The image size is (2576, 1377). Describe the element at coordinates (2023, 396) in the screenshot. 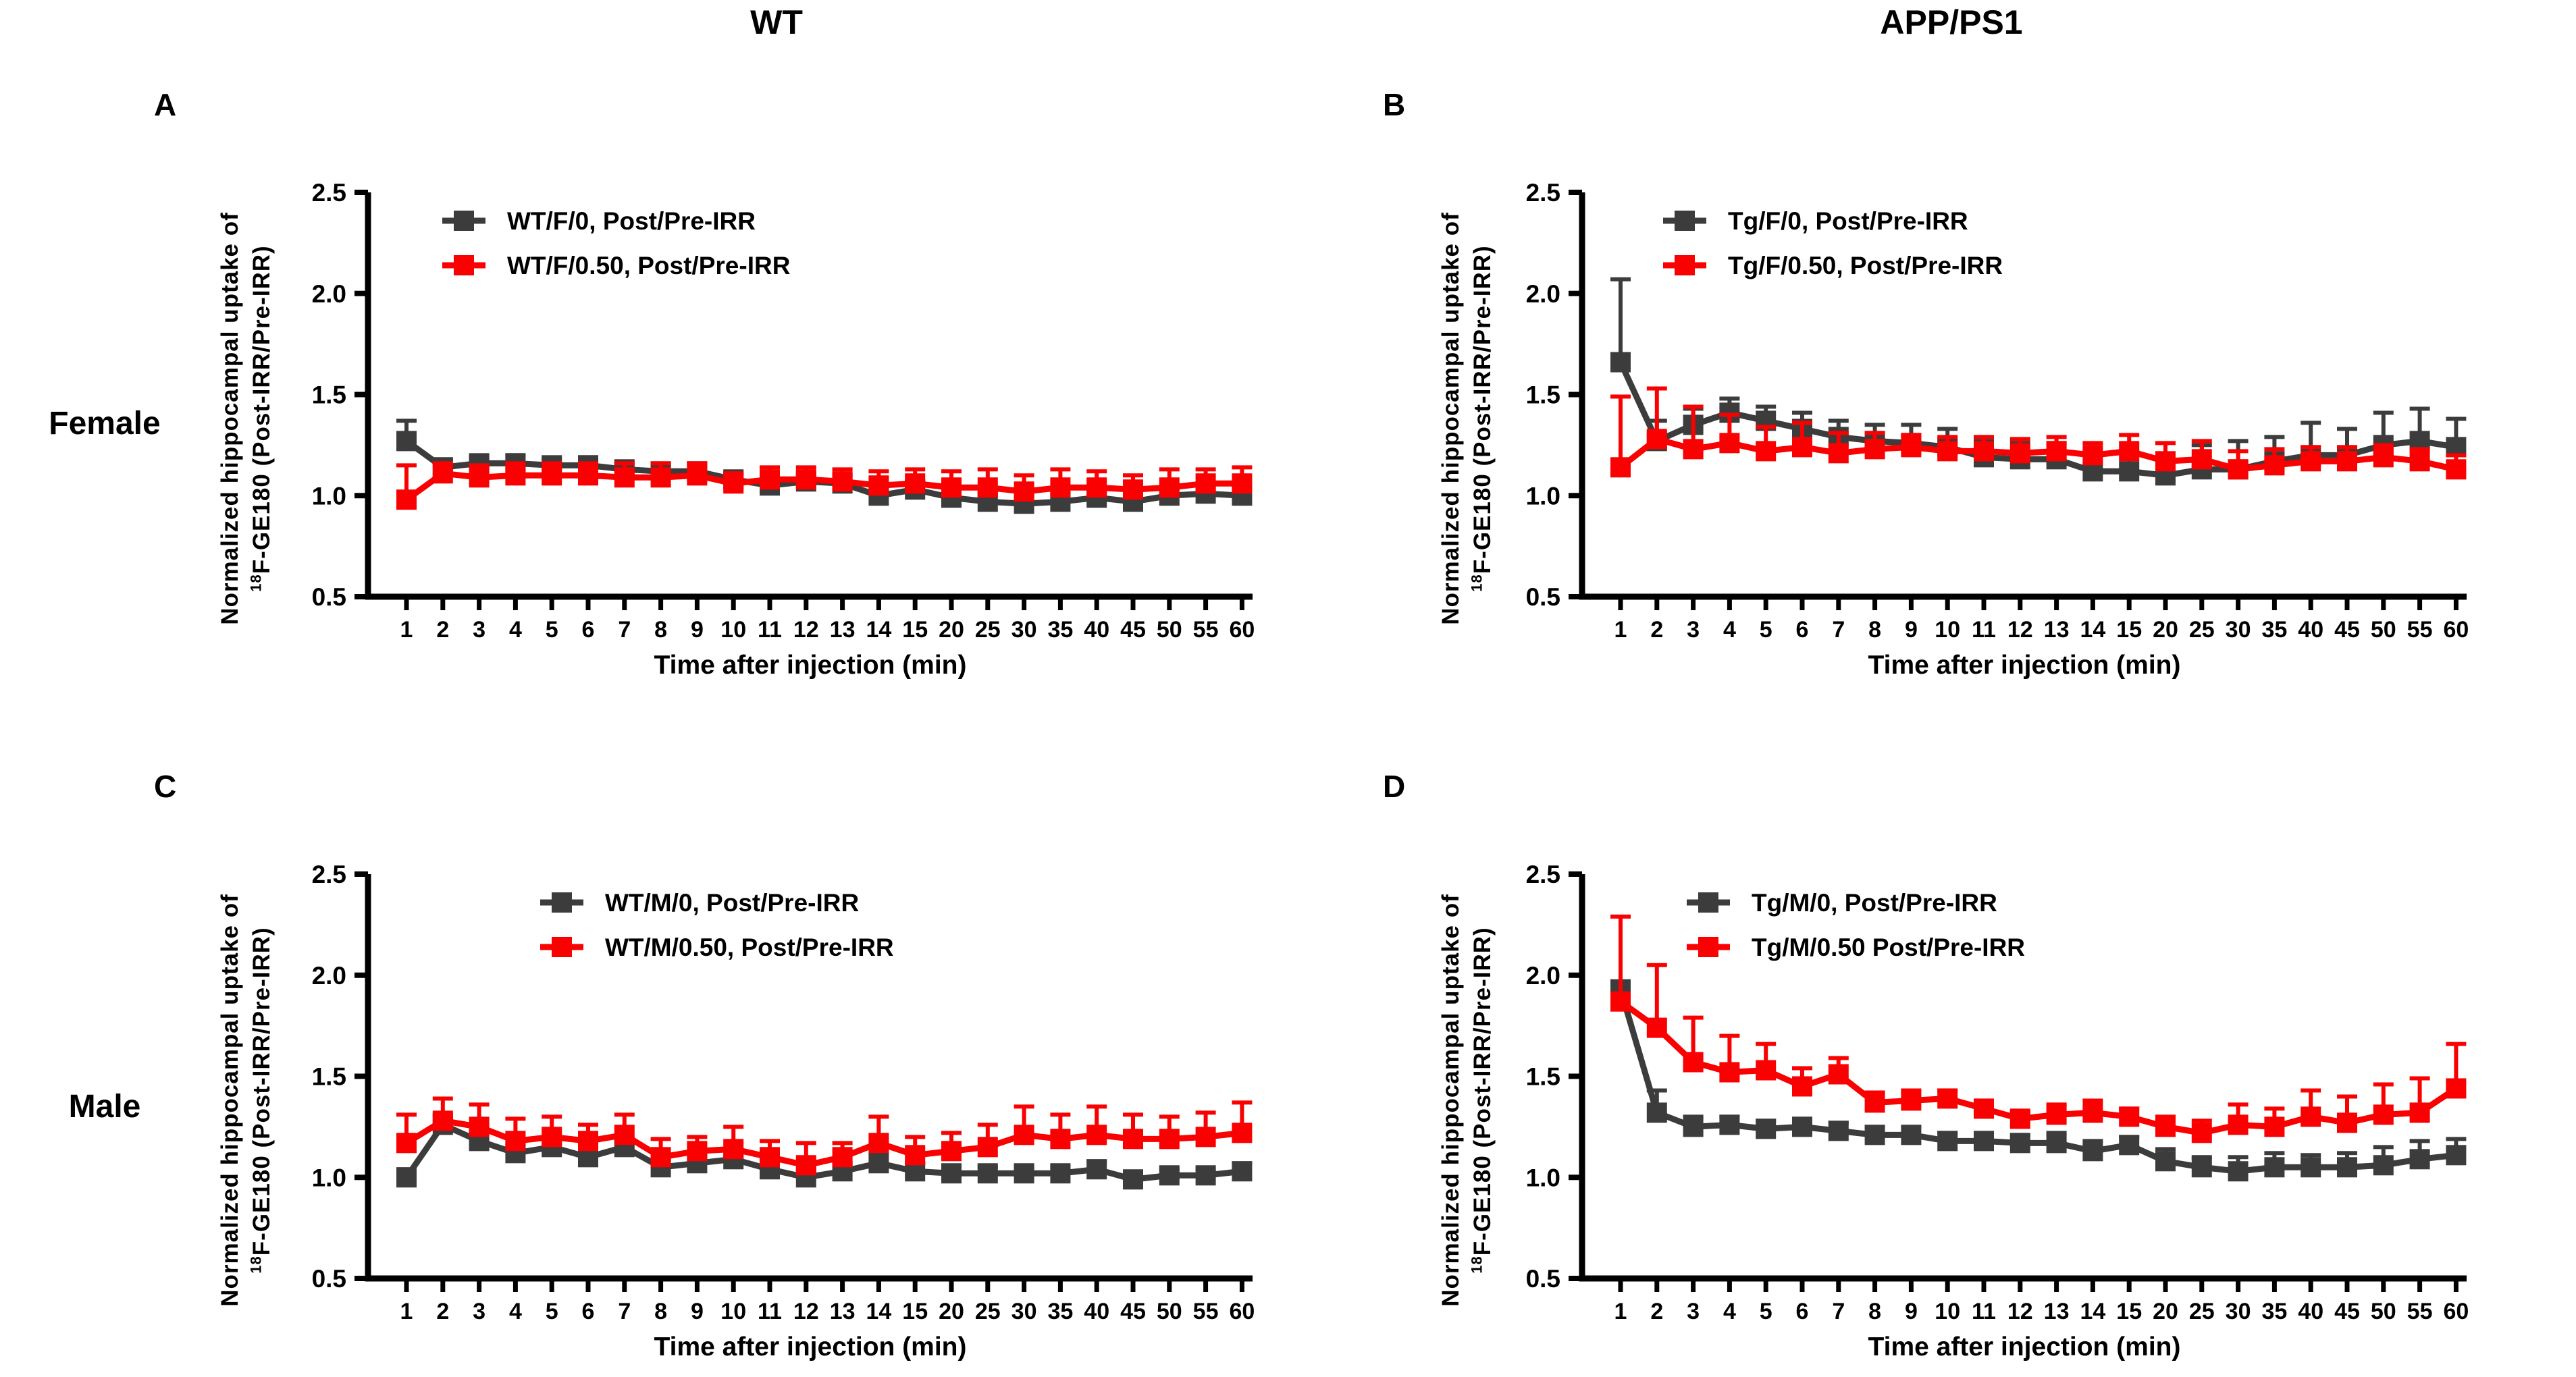

I see `axis-frame` at that location.